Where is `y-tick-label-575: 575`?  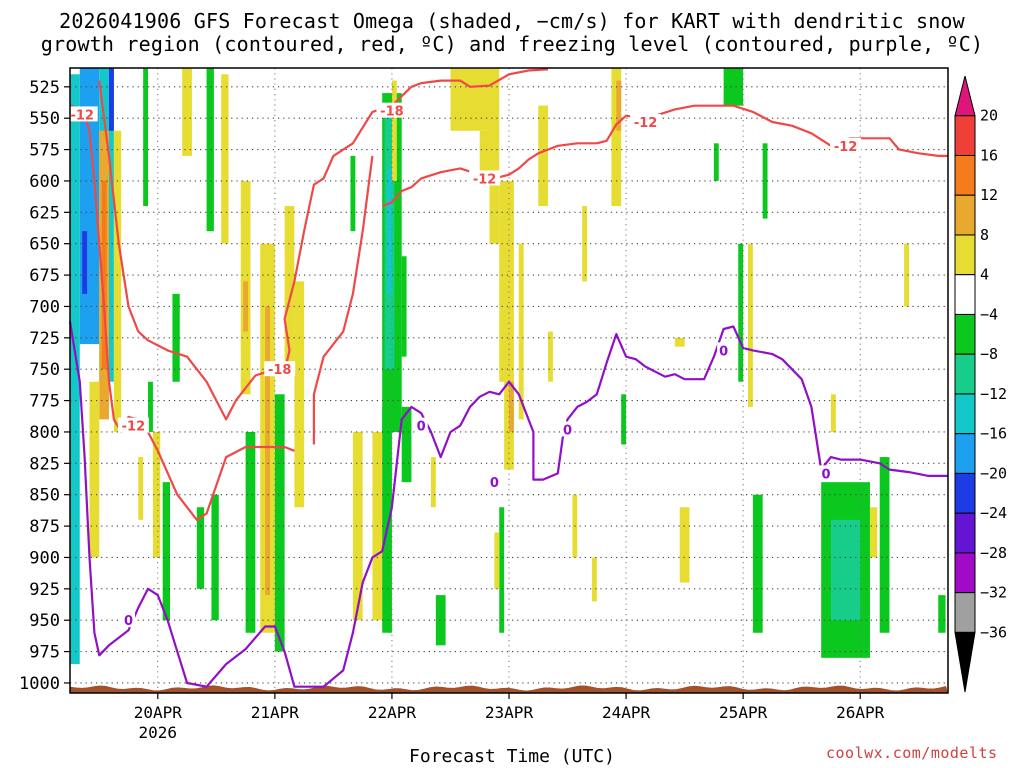 y-tick-label-575: 575 is located at coordinates (44, 151).